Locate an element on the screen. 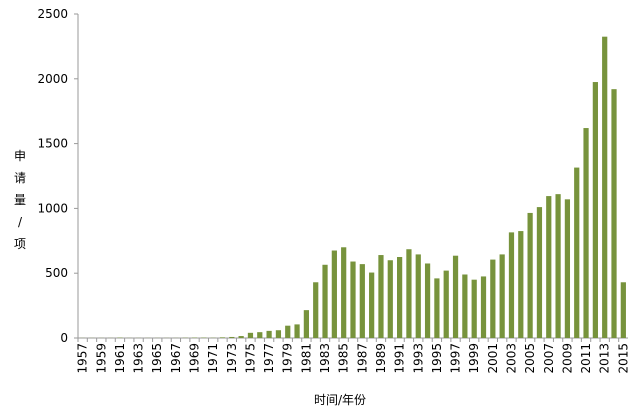  x-tick-label: 2005 is located at coordinates (530, 358).